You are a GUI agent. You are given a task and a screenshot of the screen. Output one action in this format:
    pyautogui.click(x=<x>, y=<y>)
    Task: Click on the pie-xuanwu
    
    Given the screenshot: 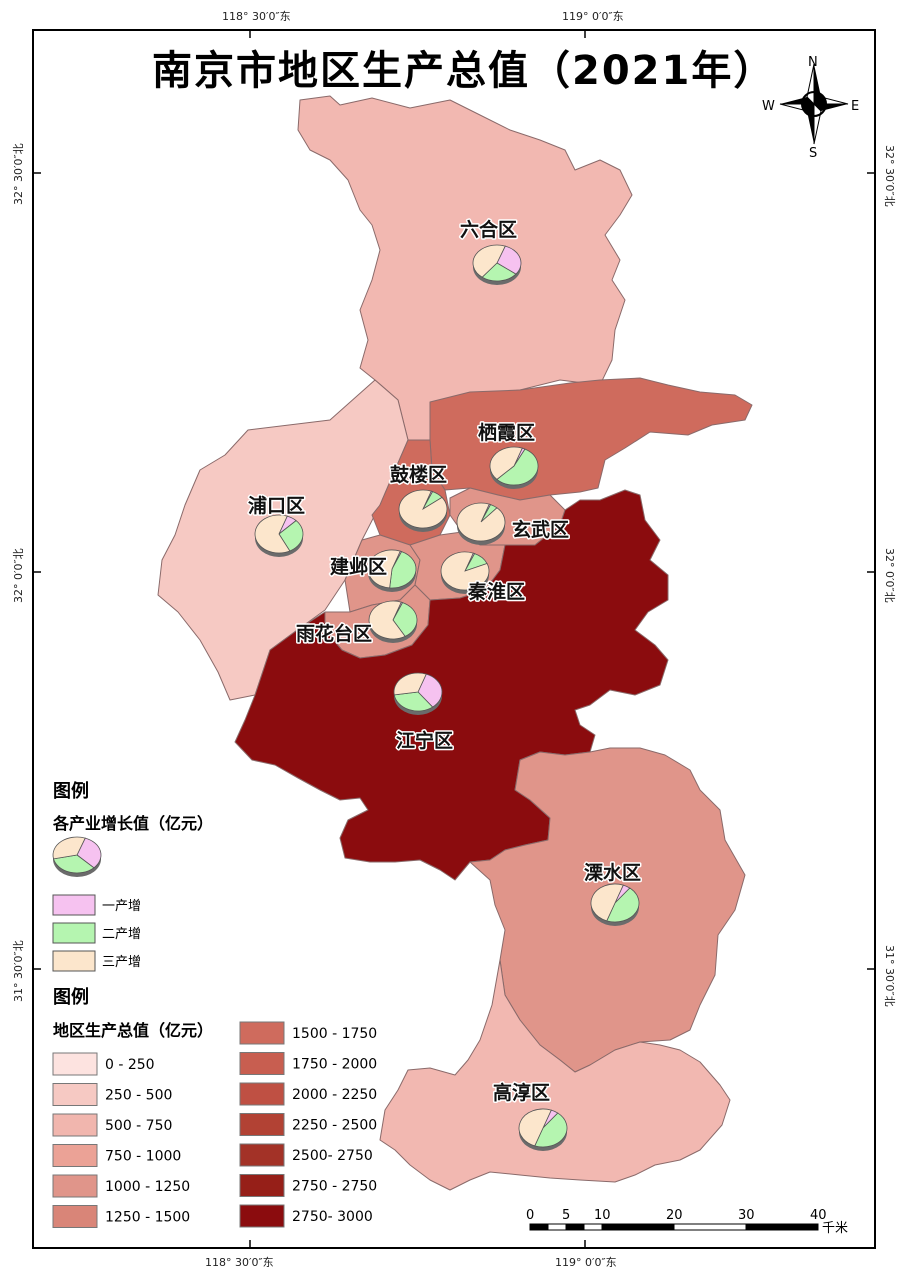 What is the action you would take?
    pyautogui.click(x=481, y=523)
    